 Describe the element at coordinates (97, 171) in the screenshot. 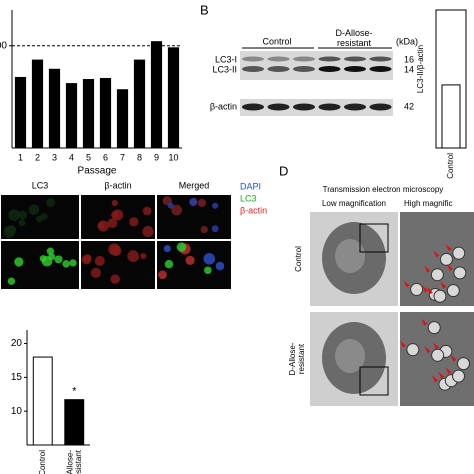

I see `x-axis-label: Passage` at that location.